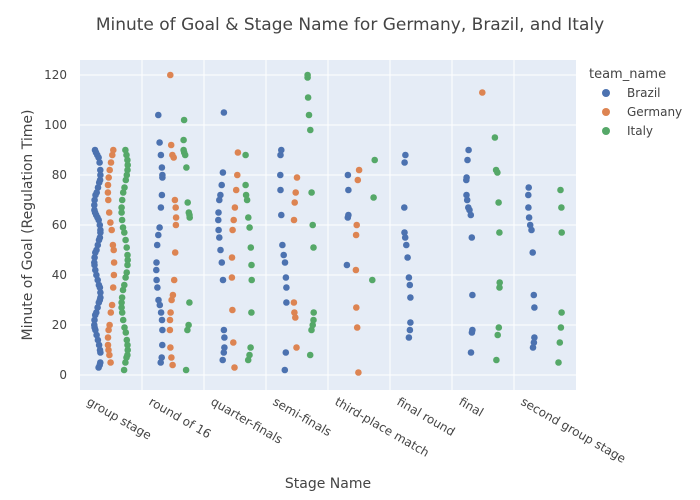  I want to click on x-tick-label-final: final, so click(471, 406).